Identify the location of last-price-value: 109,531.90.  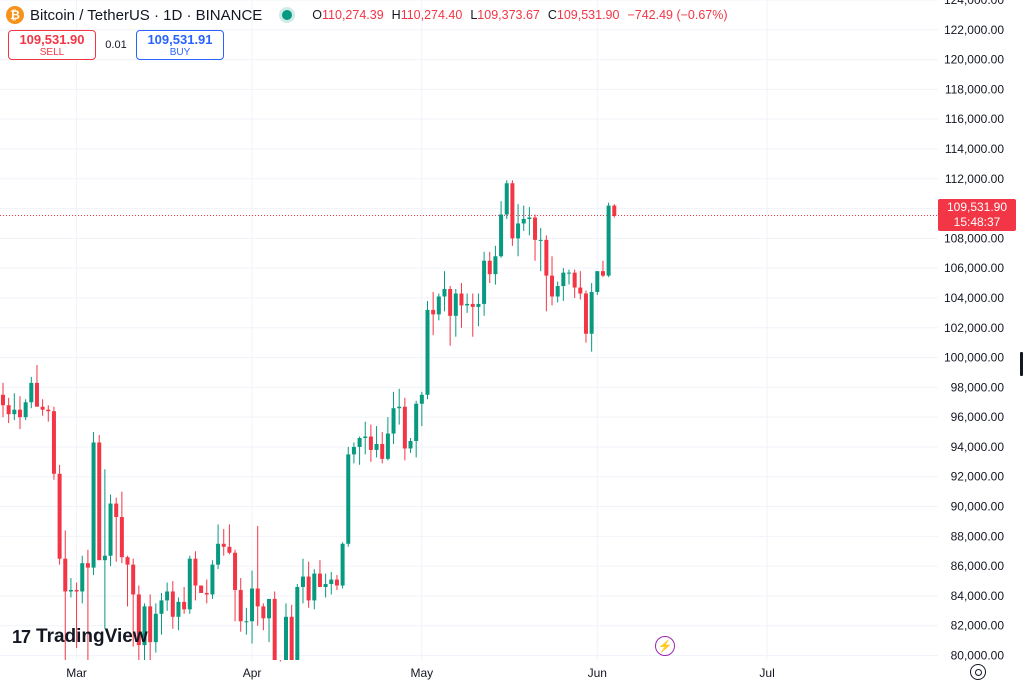
(977, 207).